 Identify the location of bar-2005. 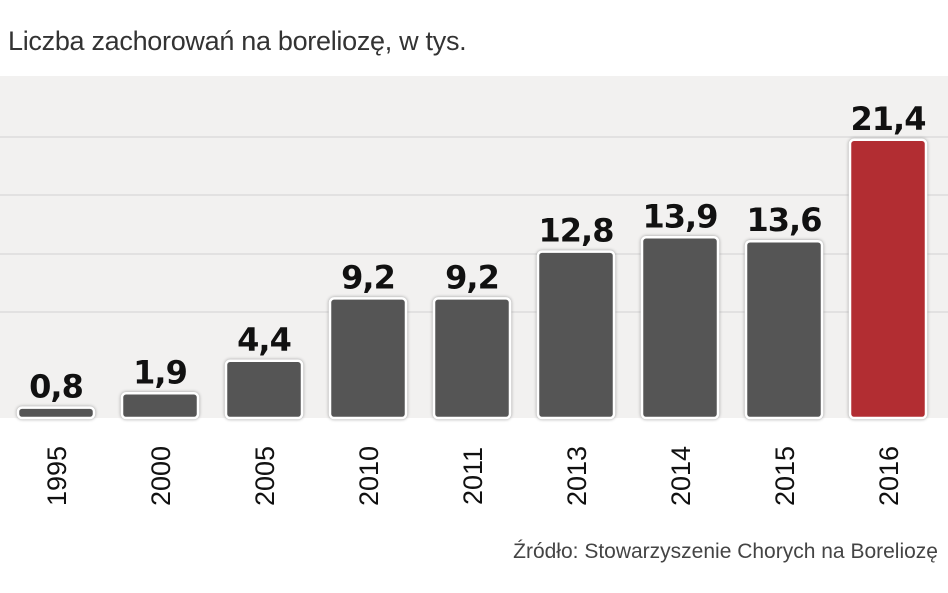
(264, 389).